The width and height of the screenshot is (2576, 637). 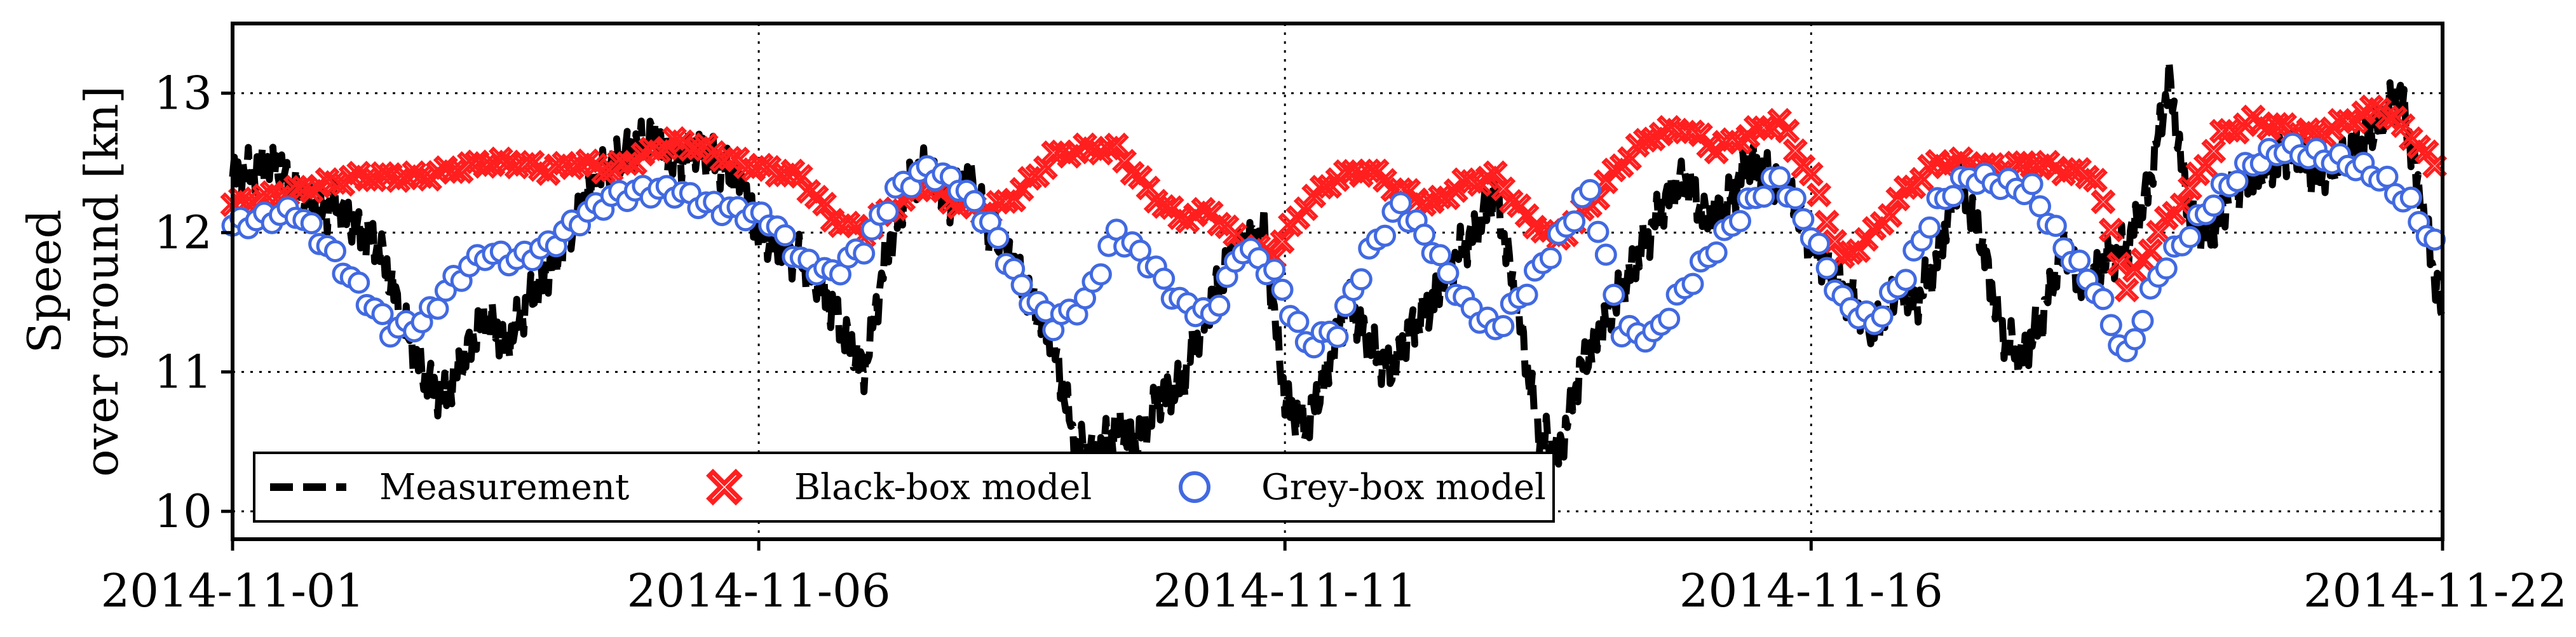 What do you see at coordinates (183, 512) in the screenshot?
I see `y-tick-label: 10` at bounding box center [183, 512].